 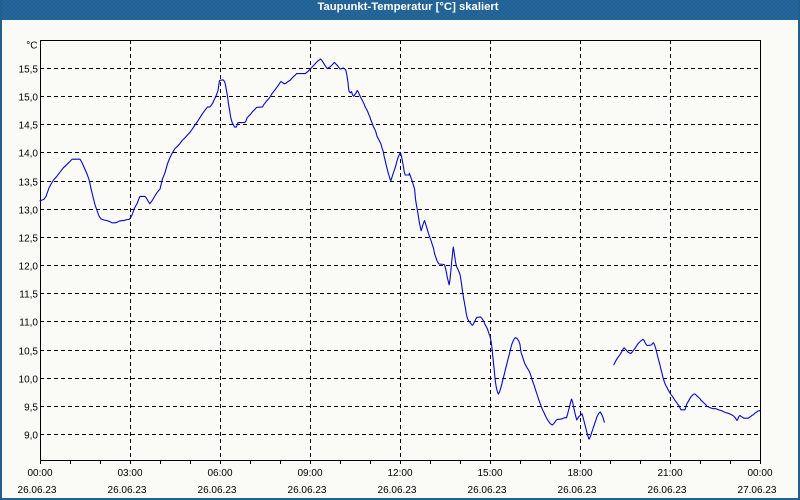 What do you see at coordinates (29, 126) in the screenshot?
I see `svg-text: 14,5` at bounding box center [29, 126].